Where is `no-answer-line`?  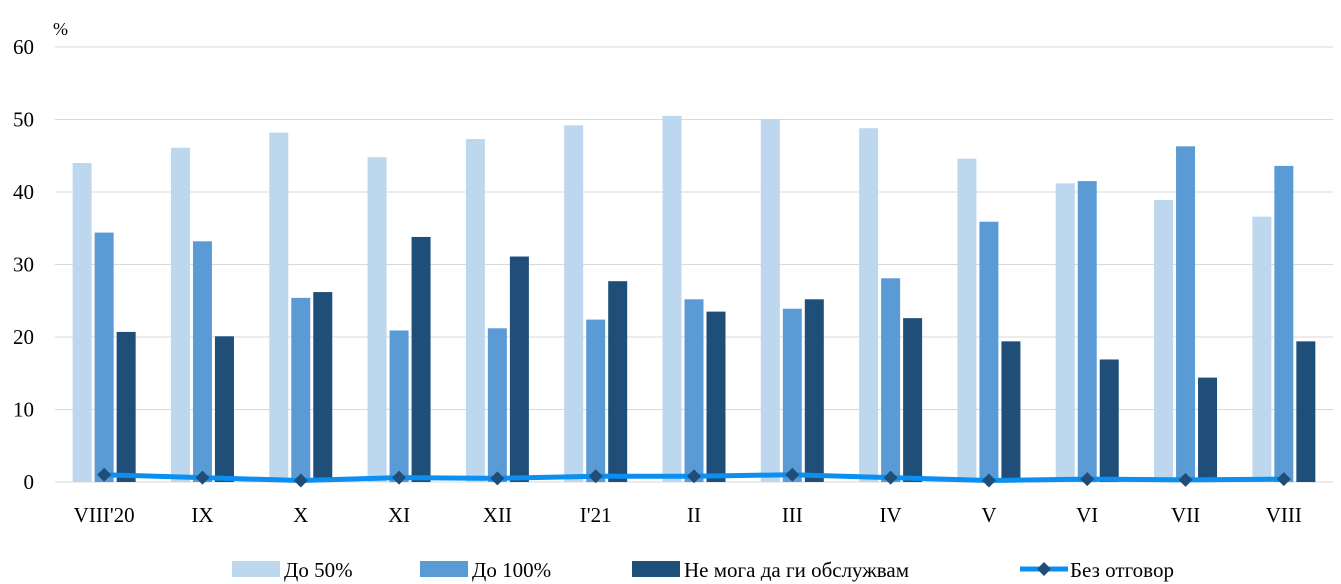 no-answer-line is located at coordinates (694, 477).